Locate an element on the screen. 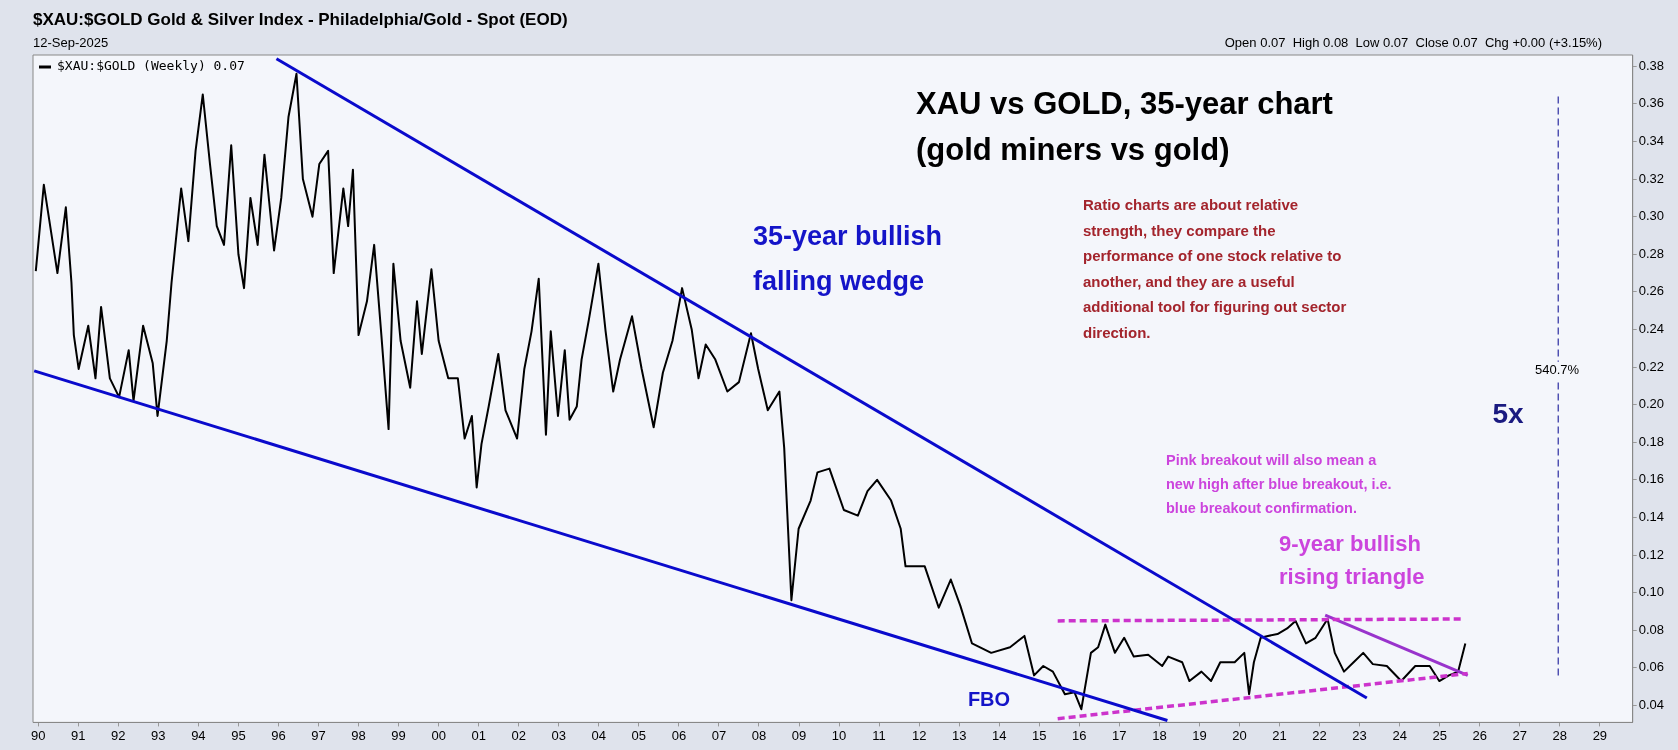 This screenshot has height=750, width=1678. x-tick-label: 03 is located at coordinates (558, 735).